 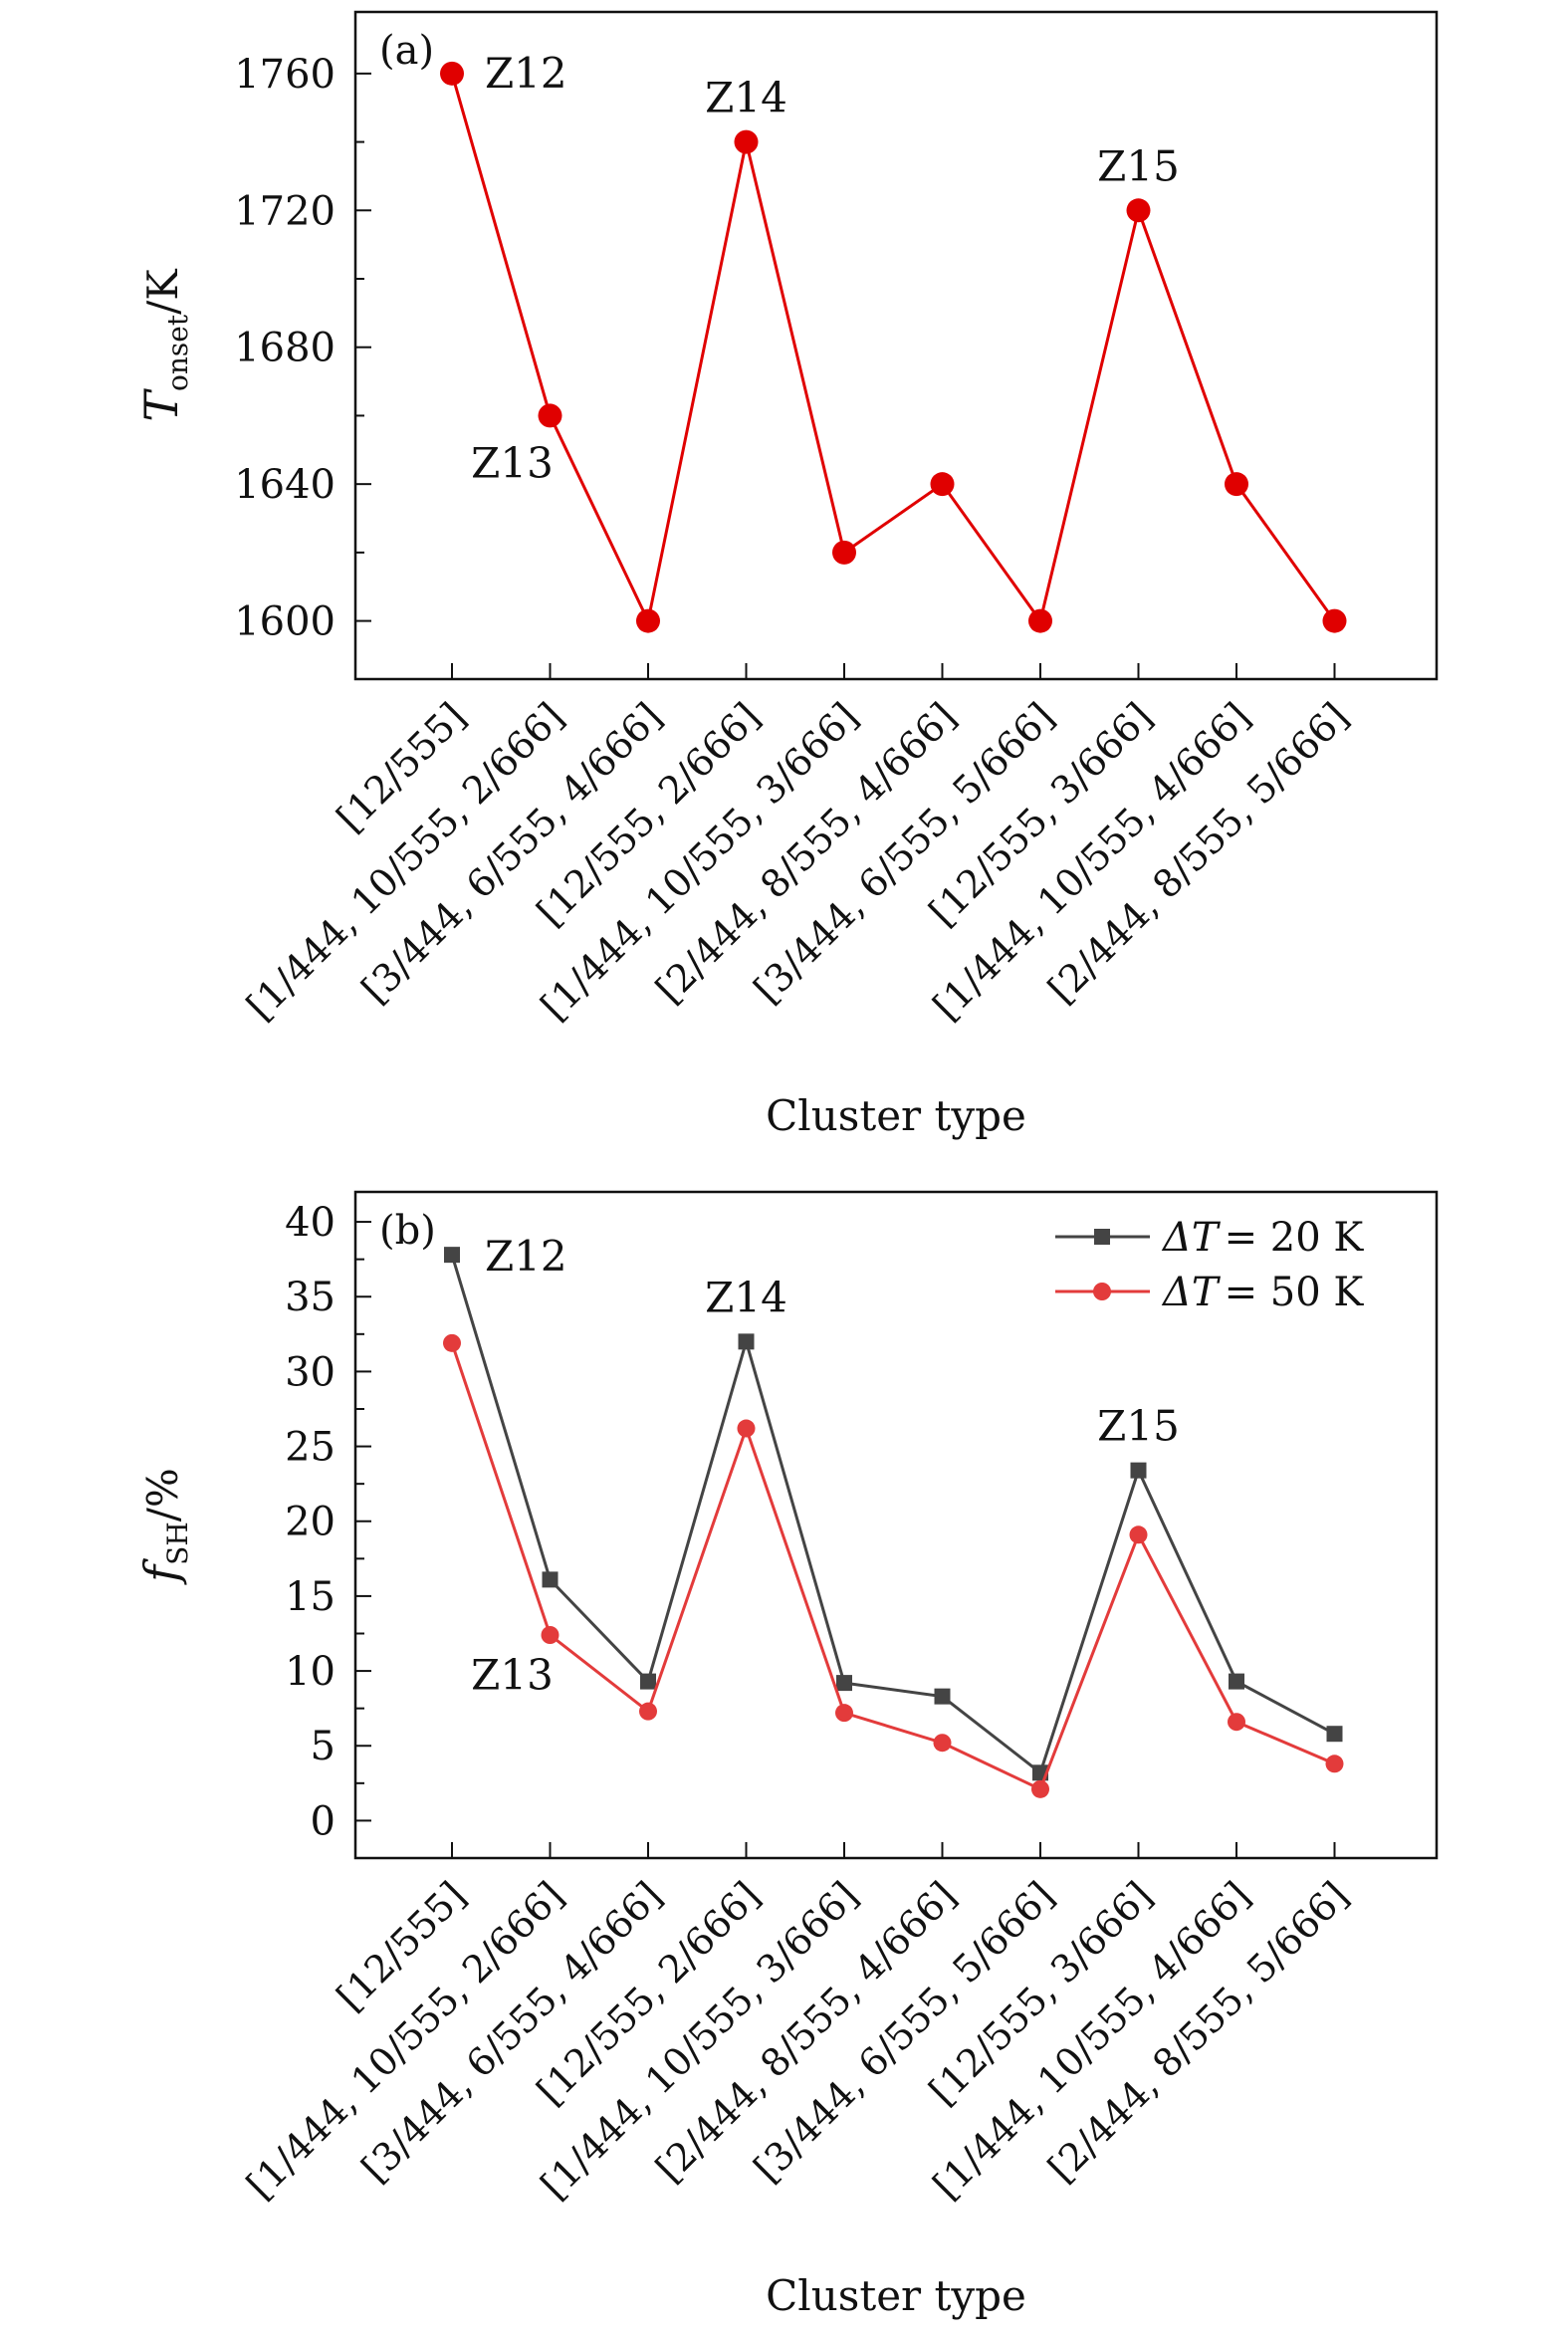 What do you see at coordinates (1295, 1293) in the screenshot?
I see `legend-value: = 50 K` at bounding box center [1295, 1293].